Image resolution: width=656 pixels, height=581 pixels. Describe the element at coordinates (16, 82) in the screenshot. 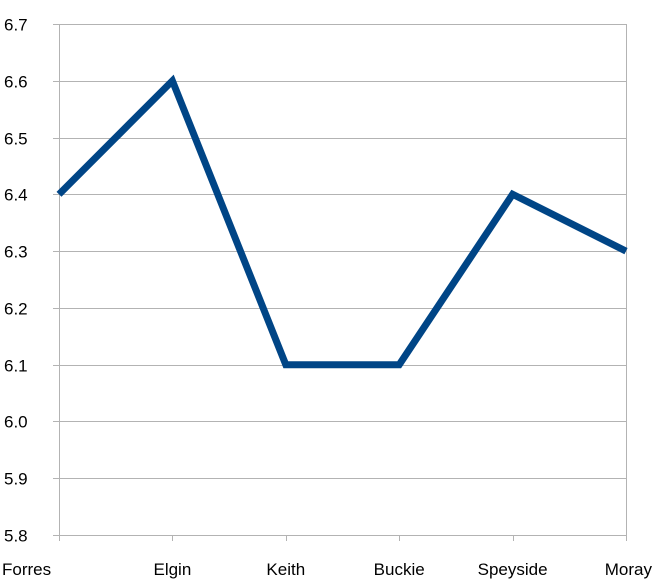

I see `y-tick-label: 6.6` at that location.